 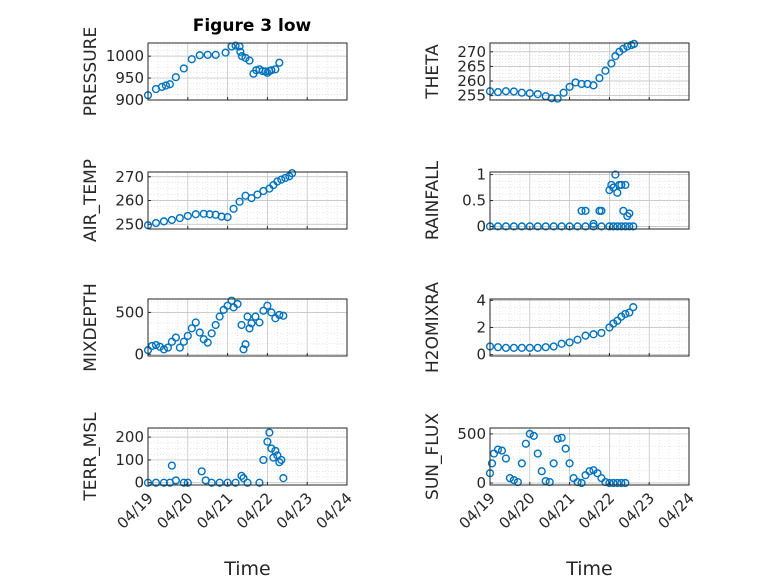 I want to click on subplot-mixdepth: 0 500 MIXDEPTH, so click(x=214, y=327).